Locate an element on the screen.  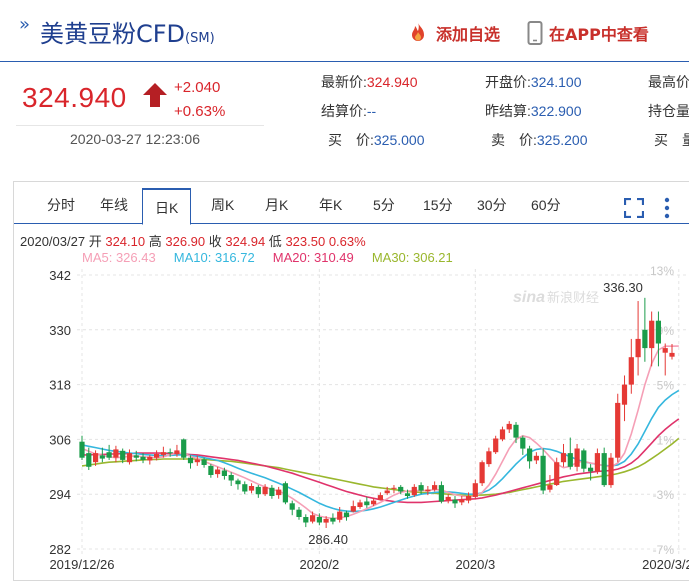
field-bid-volume: 买 量 is located at coordinates (671, 140).